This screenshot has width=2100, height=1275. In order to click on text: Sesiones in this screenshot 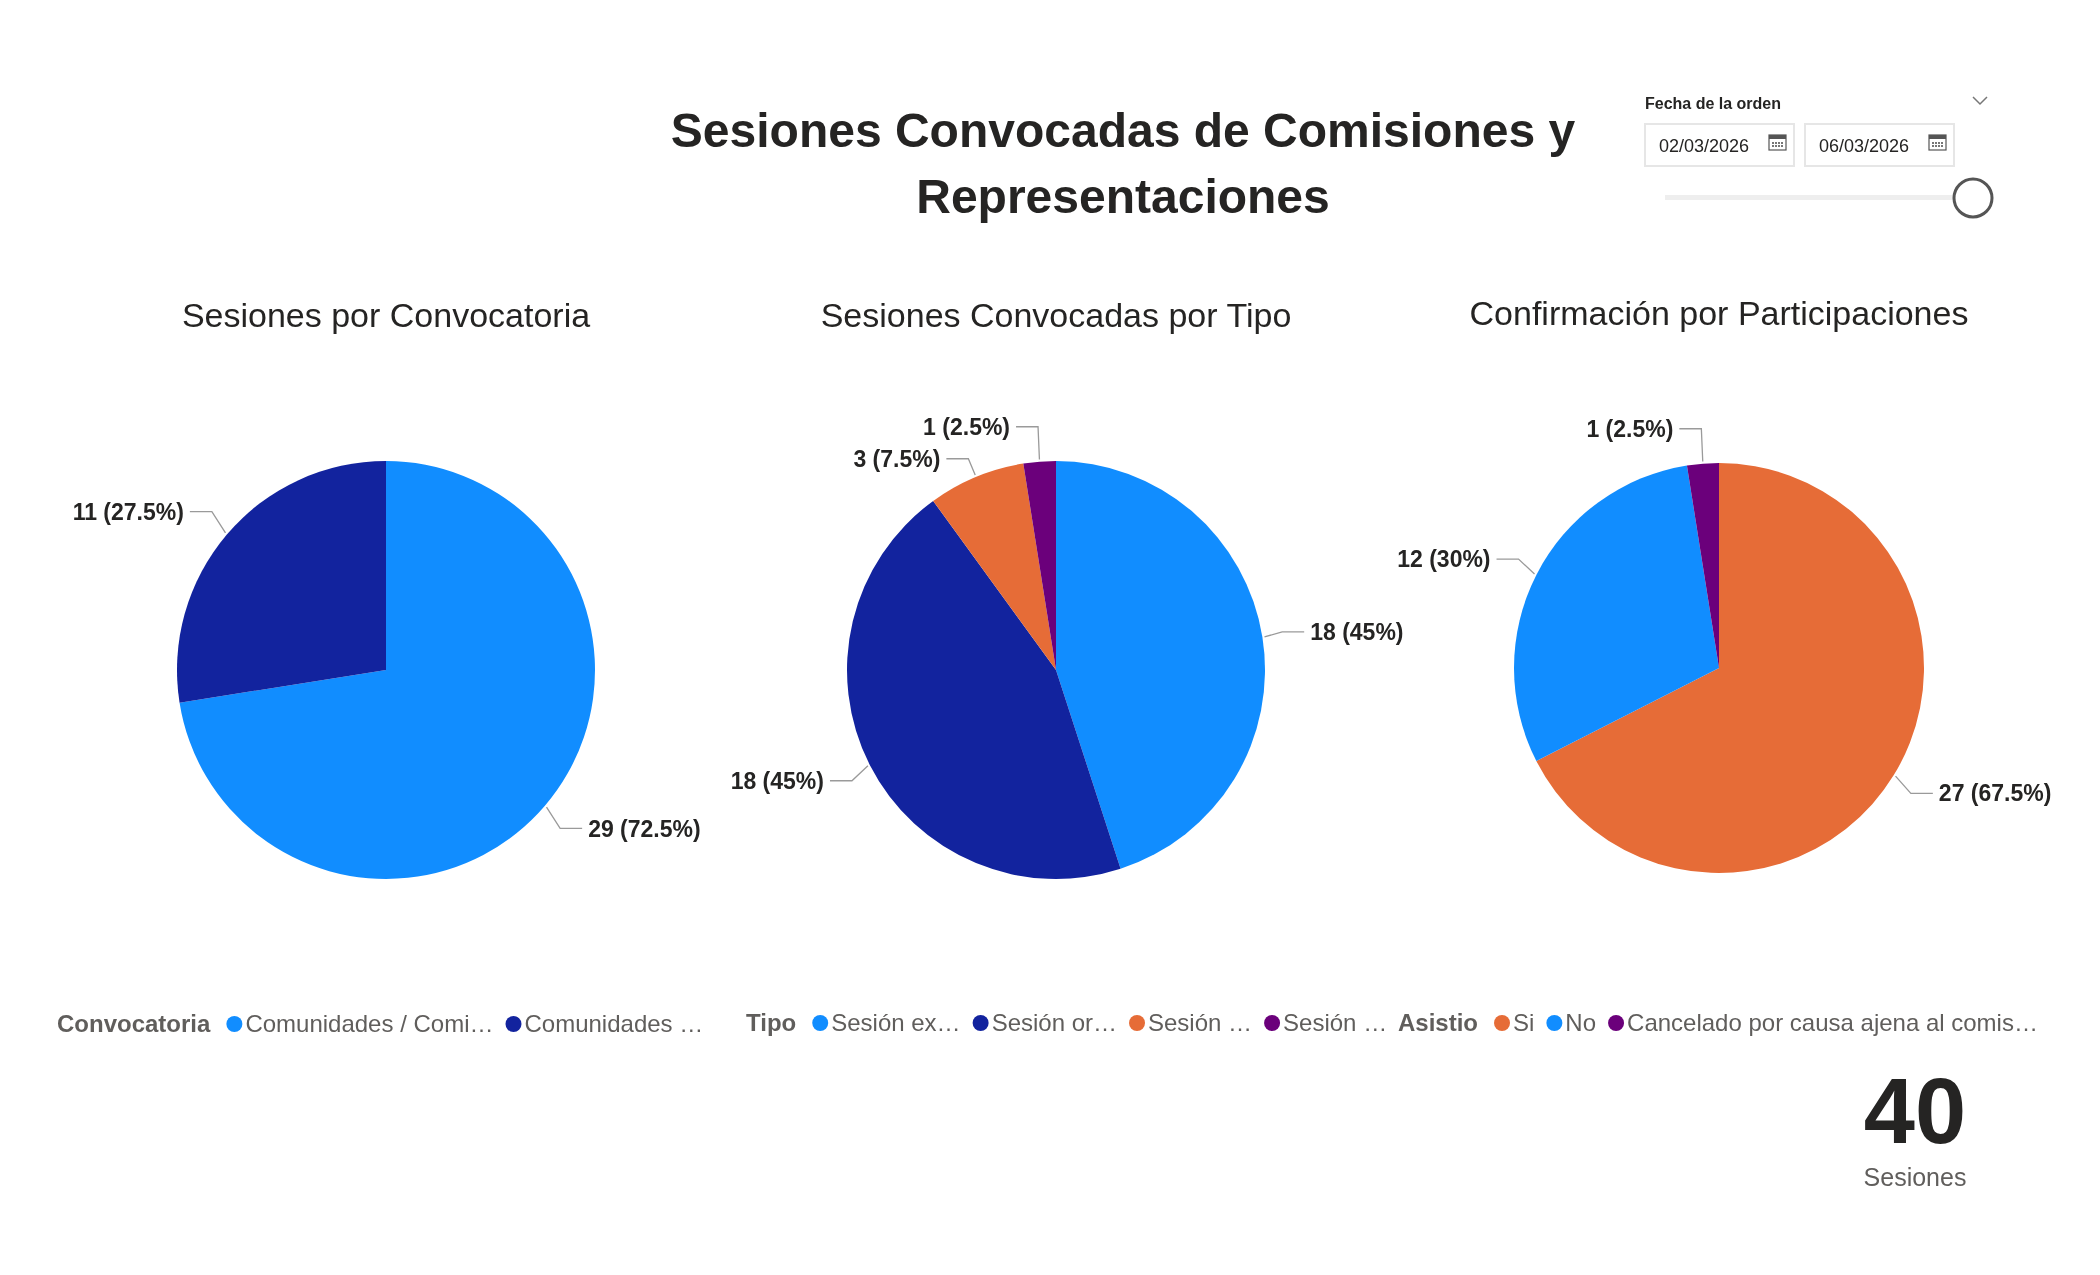, I will do `click(1915, 1177)`.